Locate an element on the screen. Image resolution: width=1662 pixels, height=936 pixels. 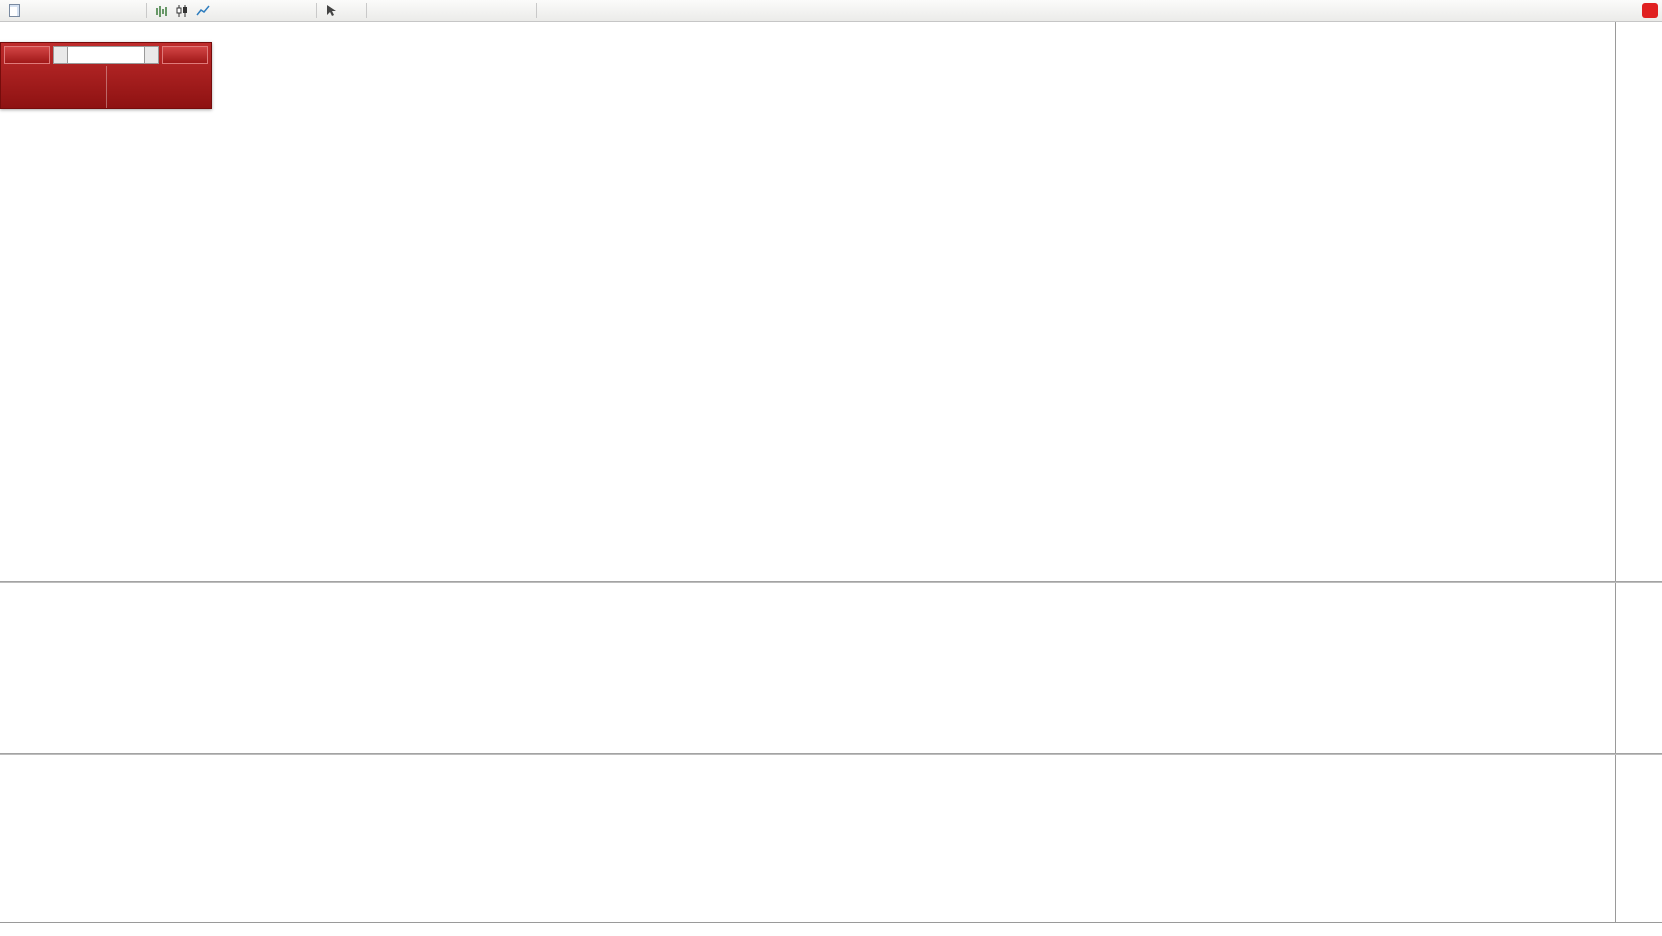
lot-decrease-button is located at coordinates (60, 54).